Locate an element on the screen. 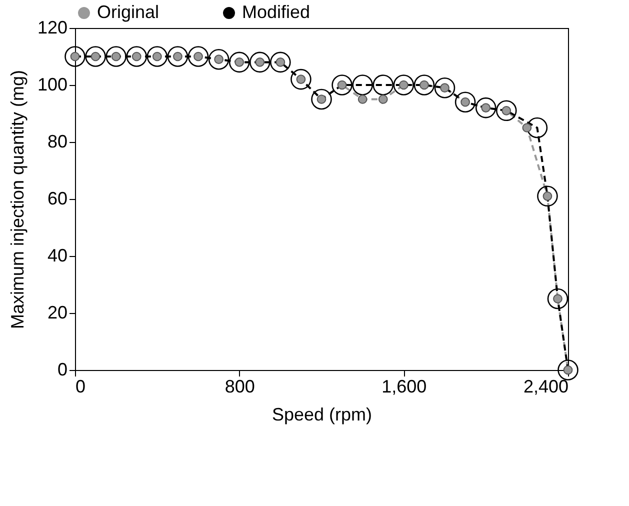 Image resolution: width=629 pixels, height=506 pixels. y-tick-label: 80 is located at coordinates (57, 142).